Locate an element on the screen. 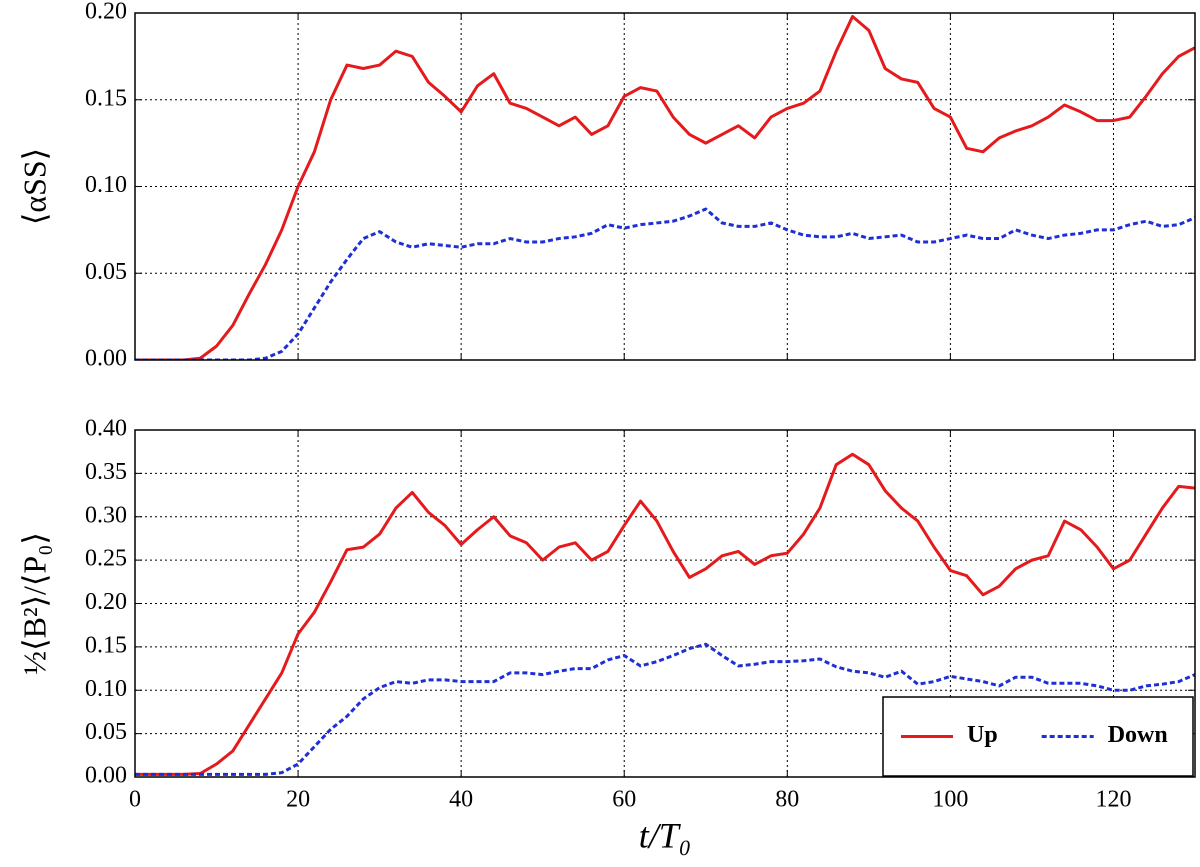  y-tick-label: 0.40 is located at coordinates (106, 429).